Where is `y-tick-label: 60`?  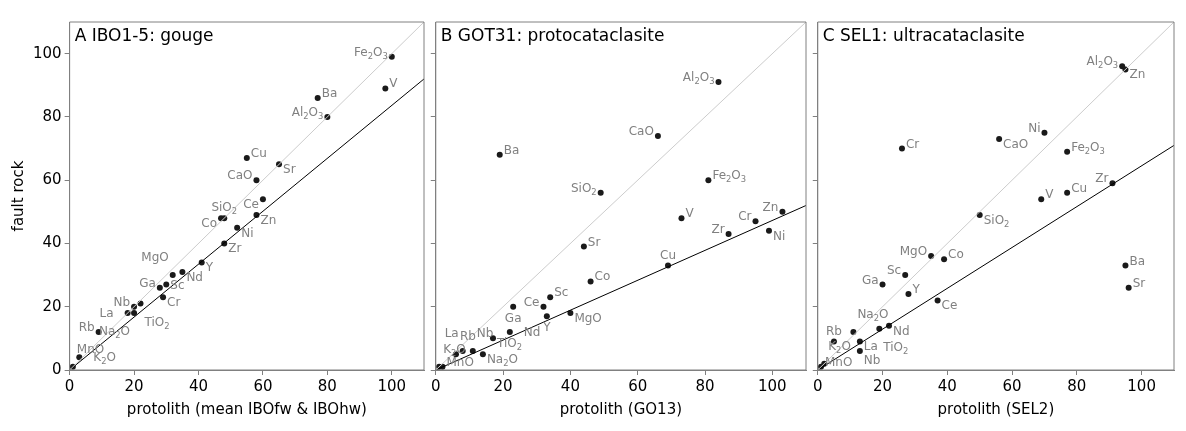
y-tick-label: 60 is located at coordinates (52, 179).